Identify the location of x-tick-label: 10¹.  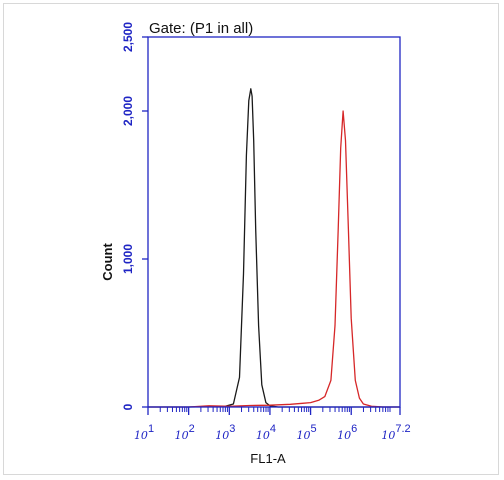
(144, 432).